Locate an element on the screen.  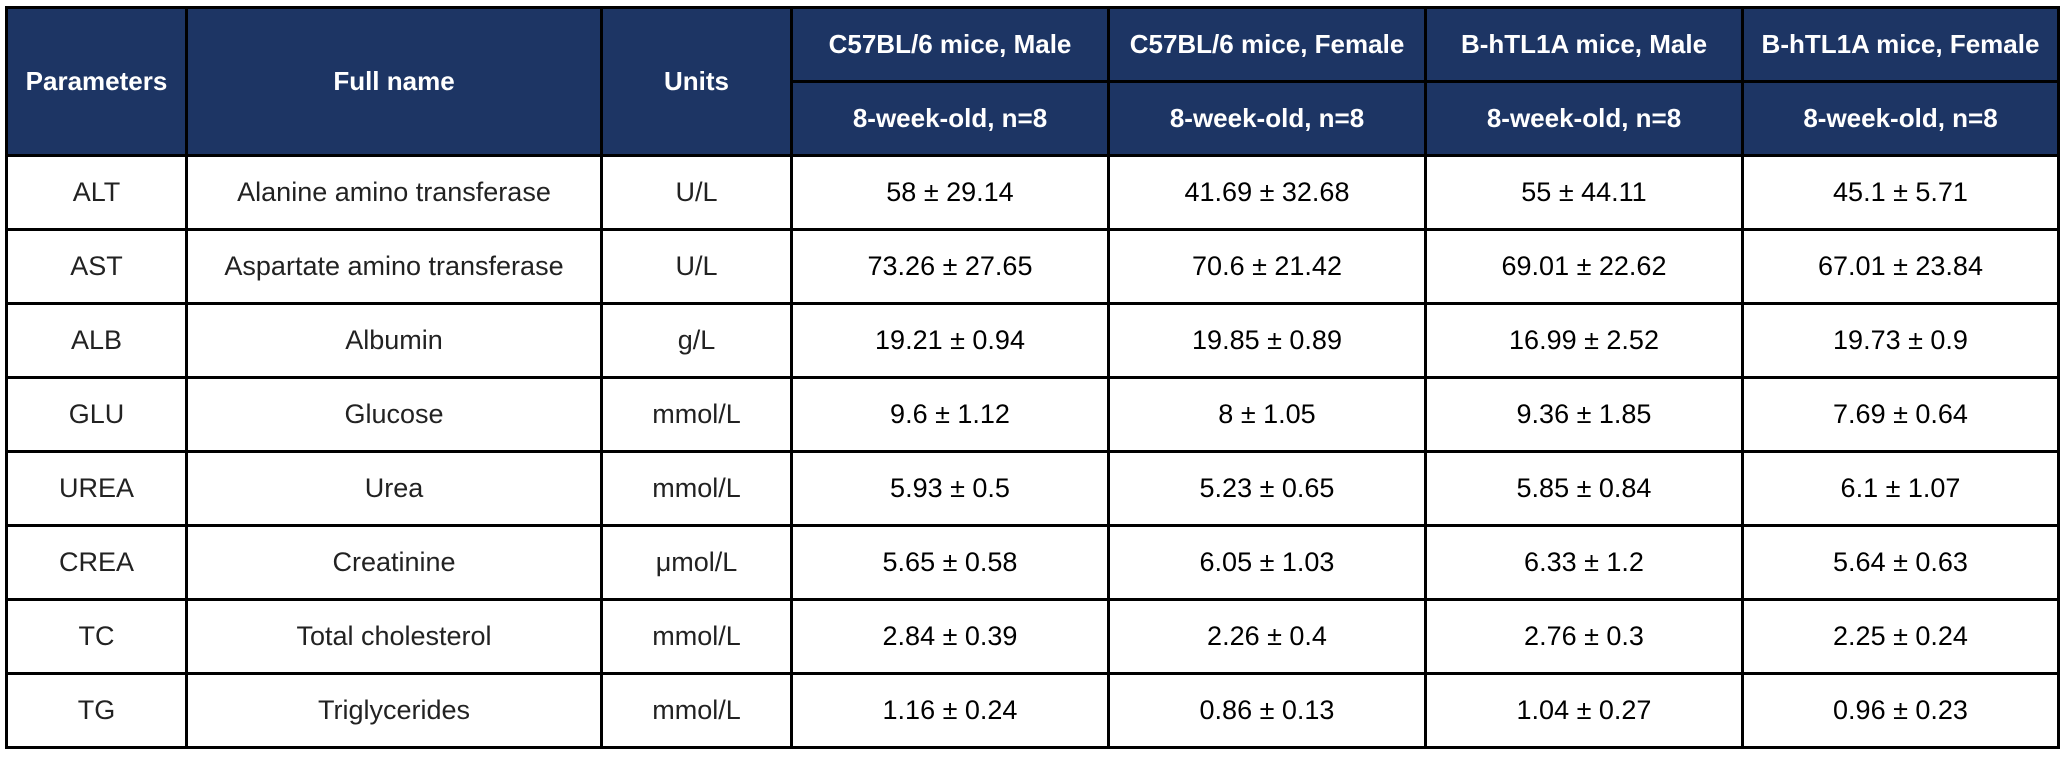
cell-value: 1.16 ± 0.24 is located at coordinates (950, 710).